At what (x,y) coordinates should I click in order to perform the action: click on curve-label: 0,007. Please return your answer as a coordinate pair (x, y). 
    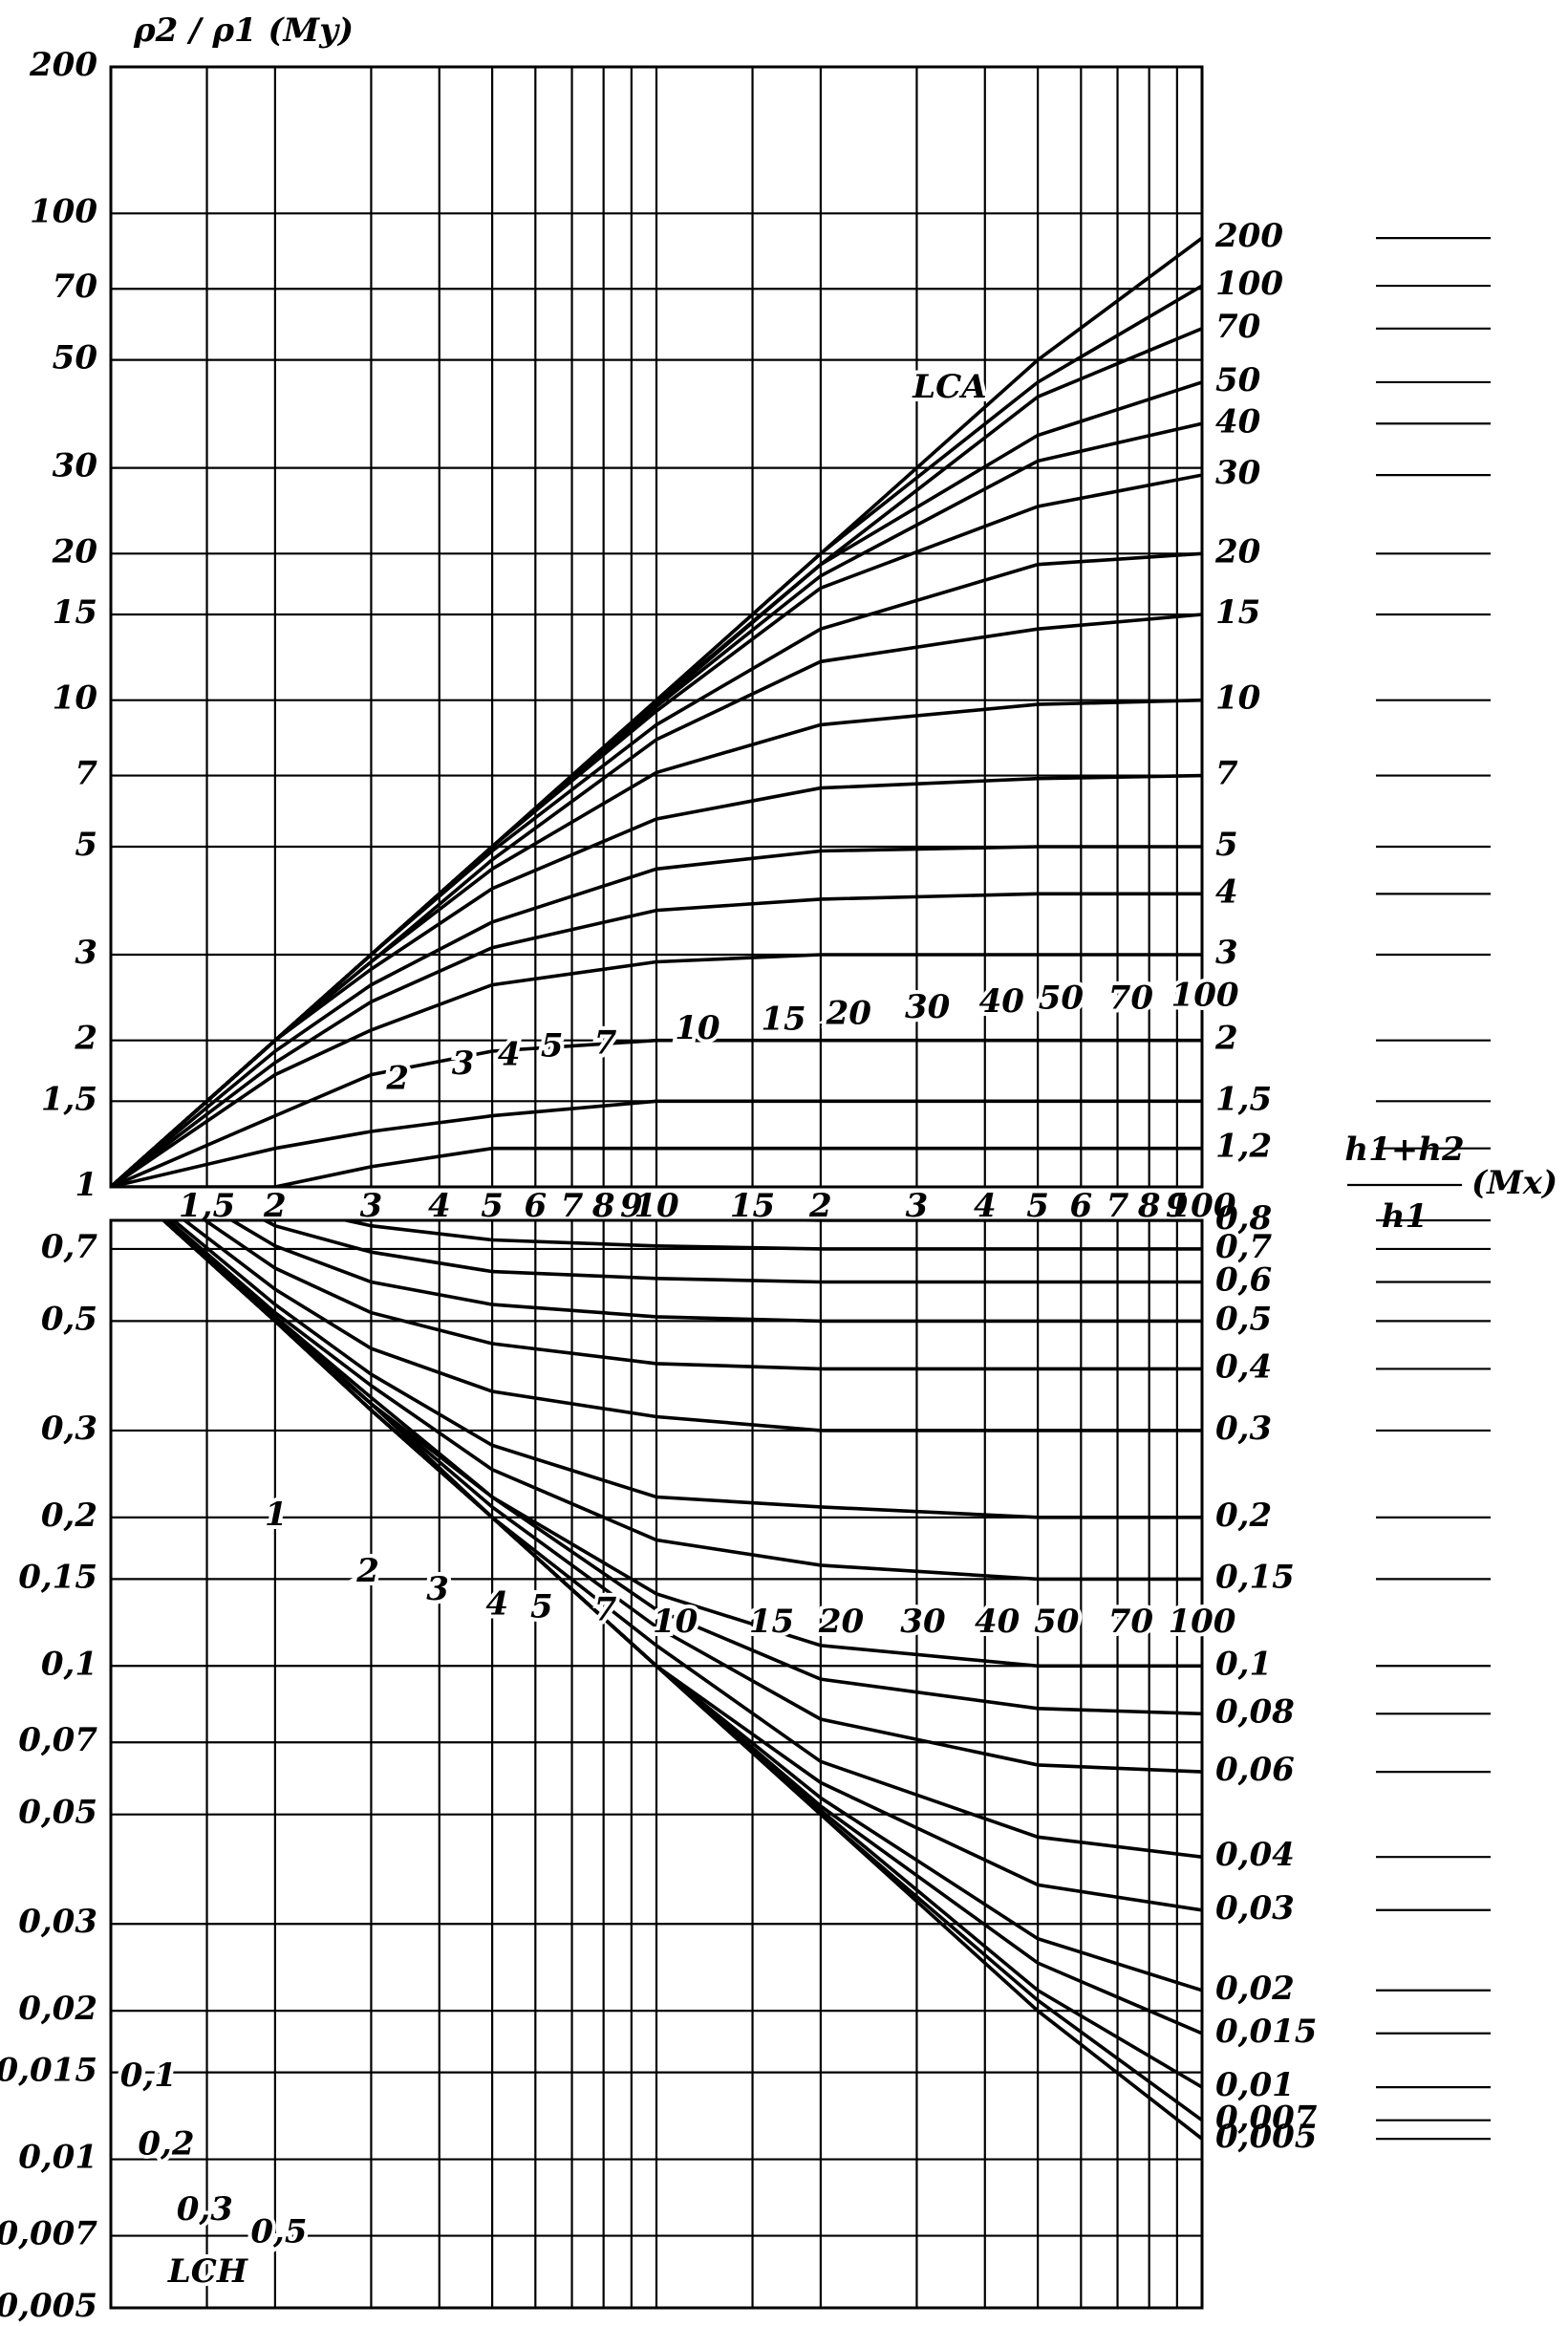
    Looking at the image, I should click on (1267, 2119).